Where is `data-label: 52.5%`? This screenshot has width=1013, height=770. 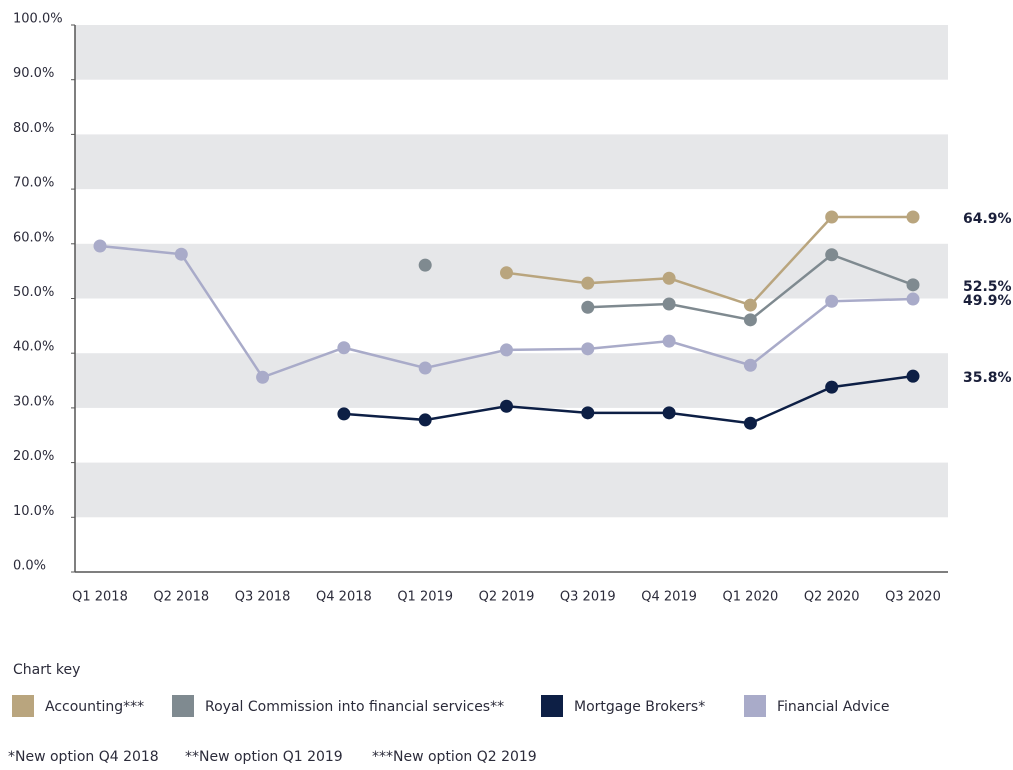 data-label: 52.5% is located at coordinates (987, 287).